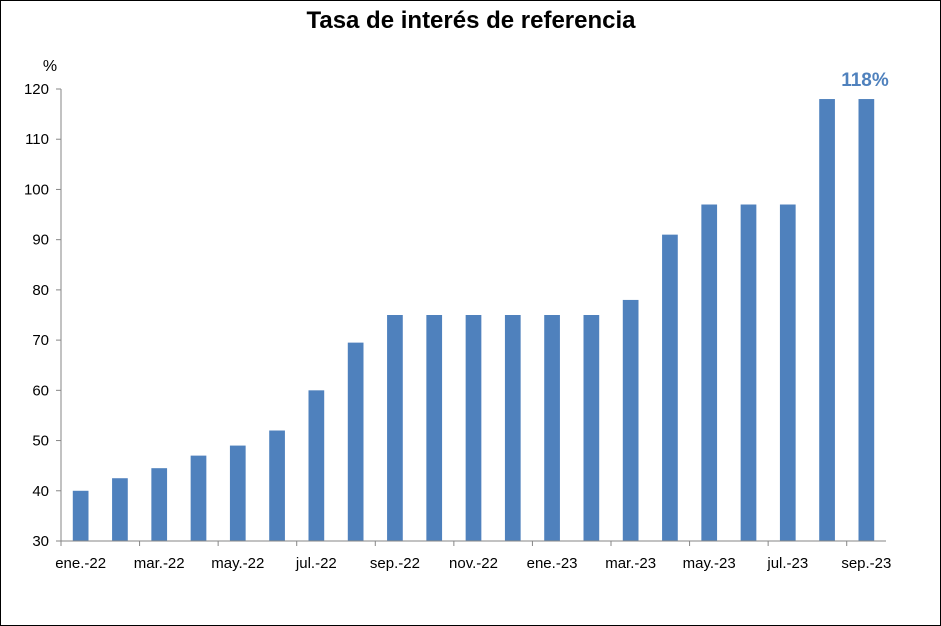 The width and height of the screenshot is (941, 626). I want to click on last-value-annotation: 118%, so click(865, 80).